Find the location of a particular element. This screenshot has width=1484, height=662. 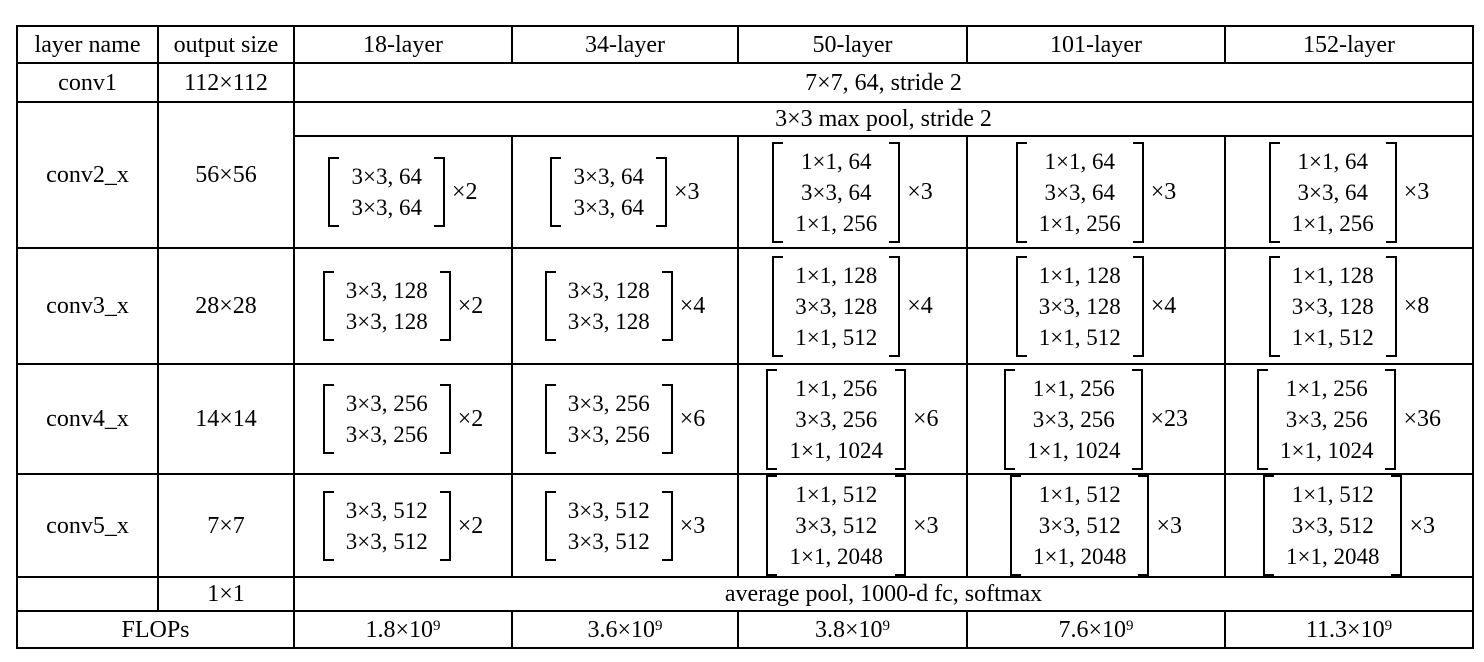

conv4-block-50layer: 1×1, 256 3×3, 256 1×1, 1024 ×6 is located at coordinates (852, 419).